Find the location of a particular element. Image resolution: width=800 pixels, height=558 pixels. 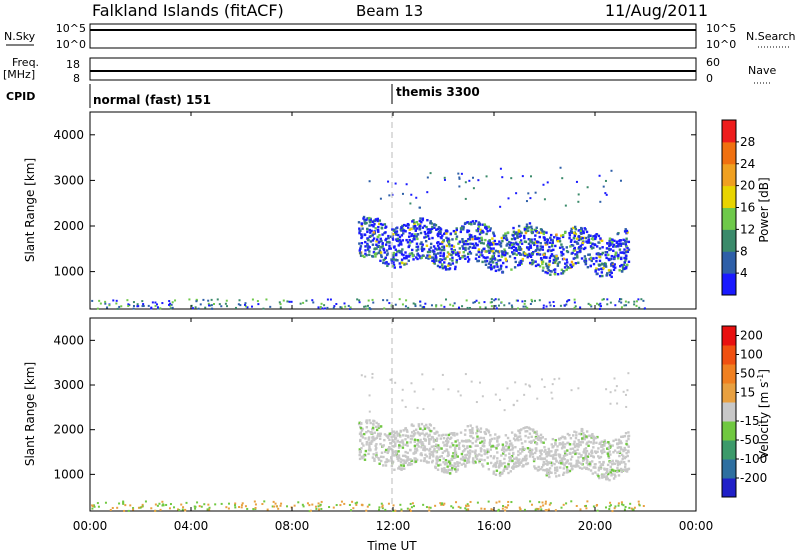

nsearch-label: N.Search is located at coordinates (771, 36).